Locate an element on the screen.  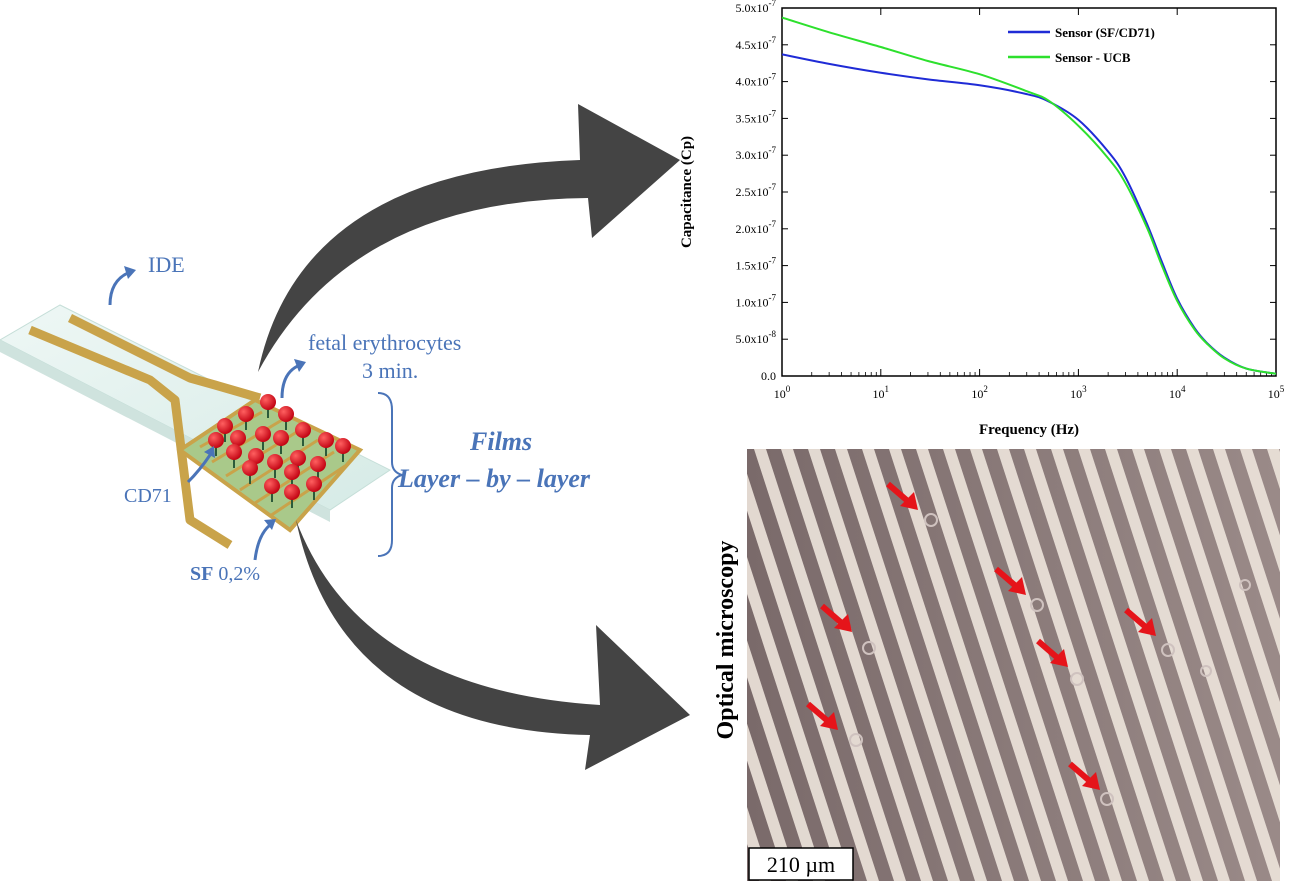
sf-value-label: 0,2% is located at coordinates (236, 574).